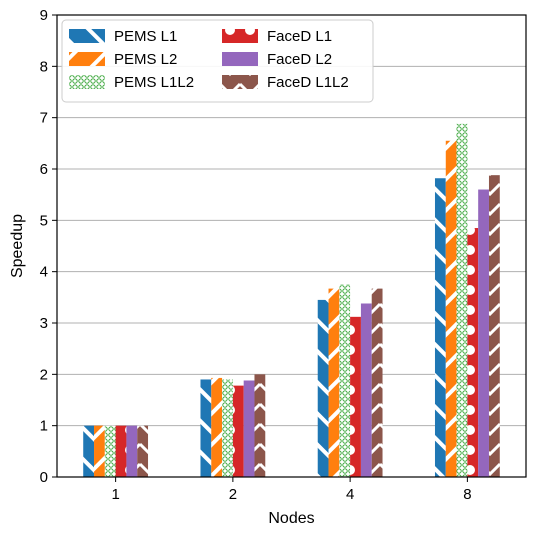 This screenshot has height=534, width=540. Describe the element at coordinates (115, 494) in the screenshot. I see `x-tick-label: 1` at that location.